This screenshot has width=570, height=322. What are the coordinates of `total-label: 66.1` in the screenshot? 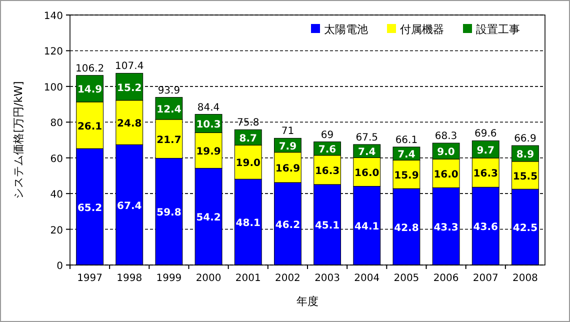 It's located at (406, 140).